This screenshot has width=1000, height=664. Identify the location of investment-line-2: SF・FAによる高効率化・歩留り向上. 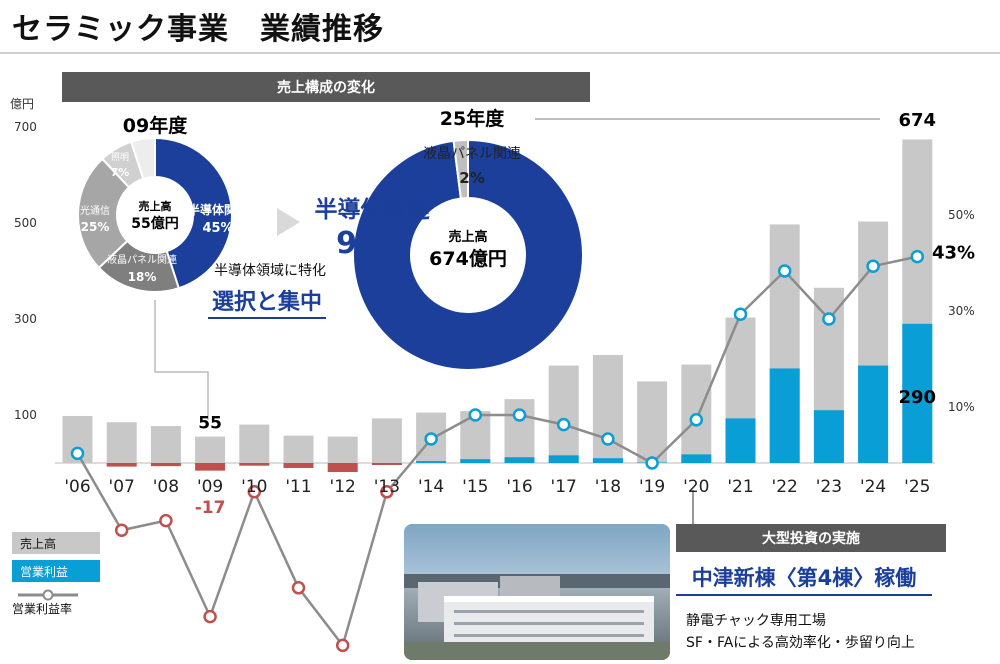
(800, 643).